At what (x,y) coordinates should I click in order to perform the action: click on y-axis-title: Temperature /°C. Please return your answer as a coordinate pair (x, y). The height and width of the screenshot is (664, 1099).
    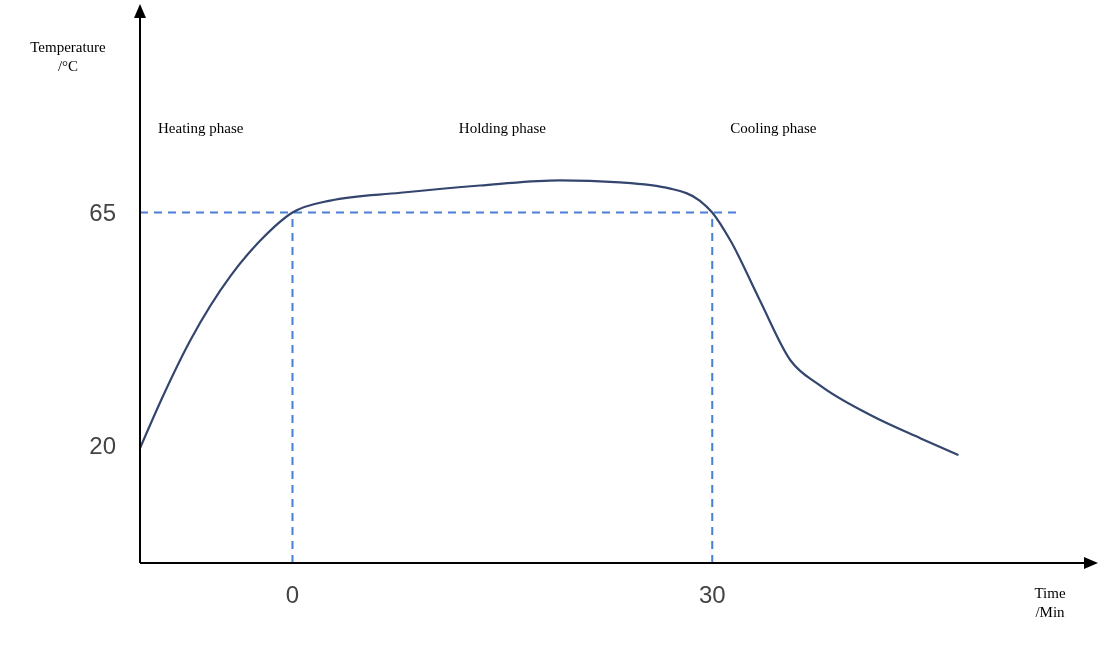
    Looking at the image, I should click on (68, 56).